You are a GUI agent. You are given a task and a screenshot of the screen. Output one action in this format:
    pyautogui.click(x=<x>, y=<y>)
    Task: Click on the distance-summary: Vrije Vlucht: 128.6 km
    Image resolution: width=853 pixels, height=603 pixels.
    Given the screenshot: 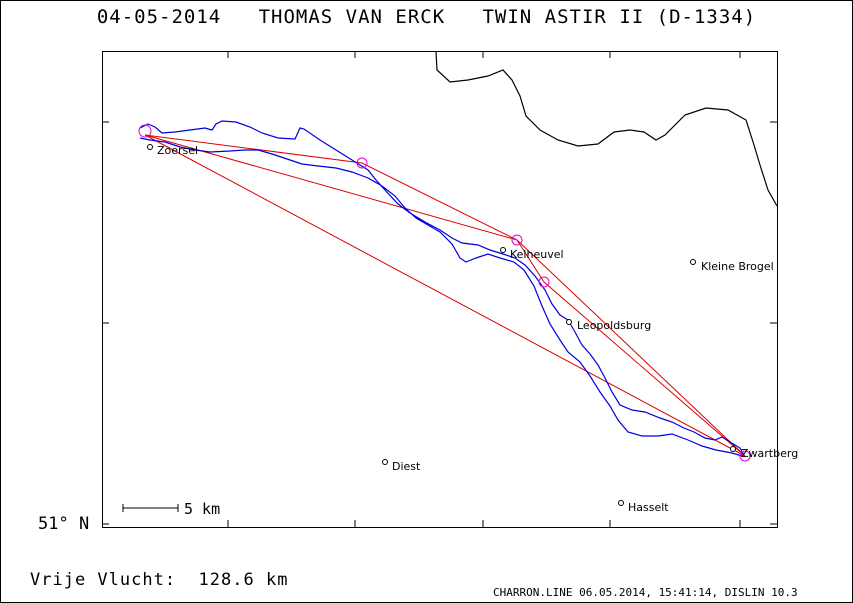 What is the action you would take?
    pyautogui.click(x=159, y=580)
    